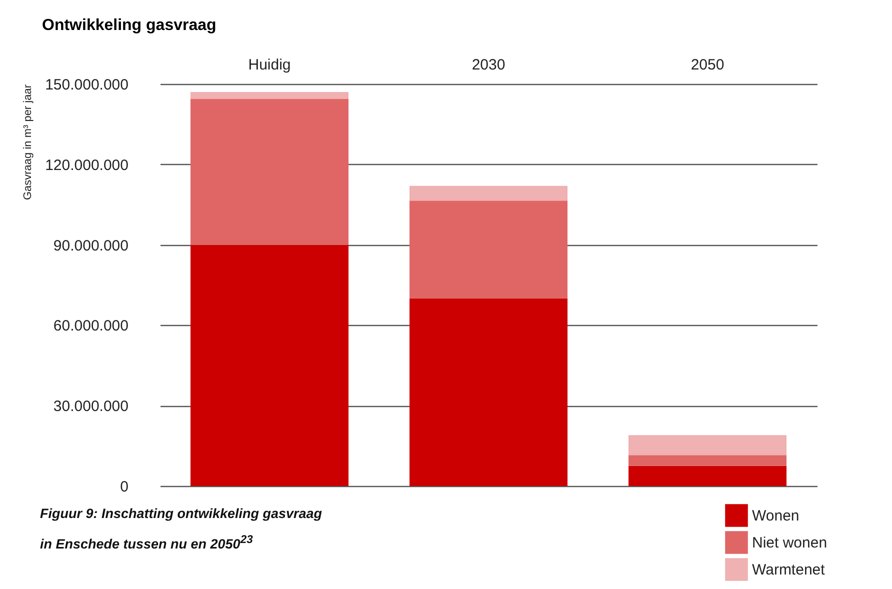 Image resolution: width=892 pixels, height=589 pixels. Describe the element at coordinates (86, 165) in the screenshot. I see `y-tick-label: 120.000.000` at that location.